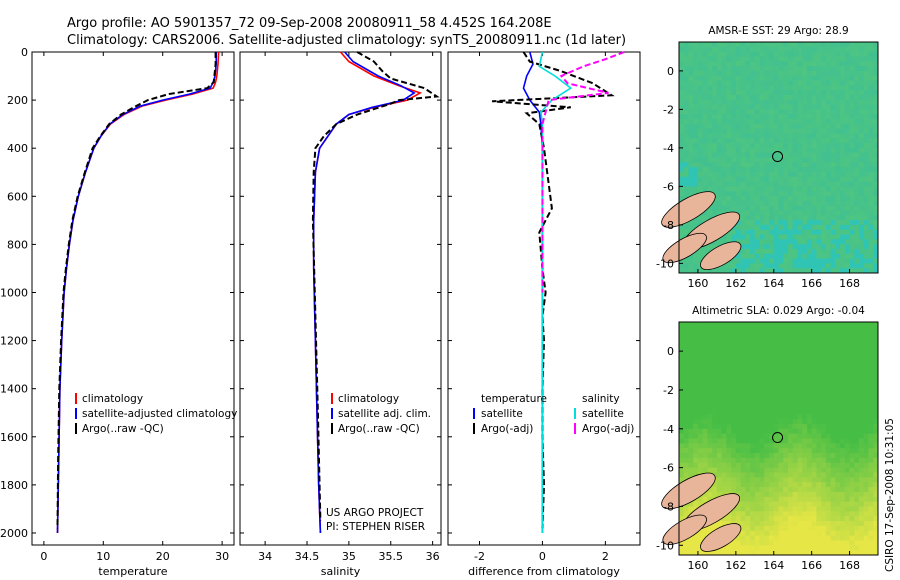 The width and height of the screenshot is (900, 580). I want to click on sst-map-ytick-label: -8, so click(668, 225).